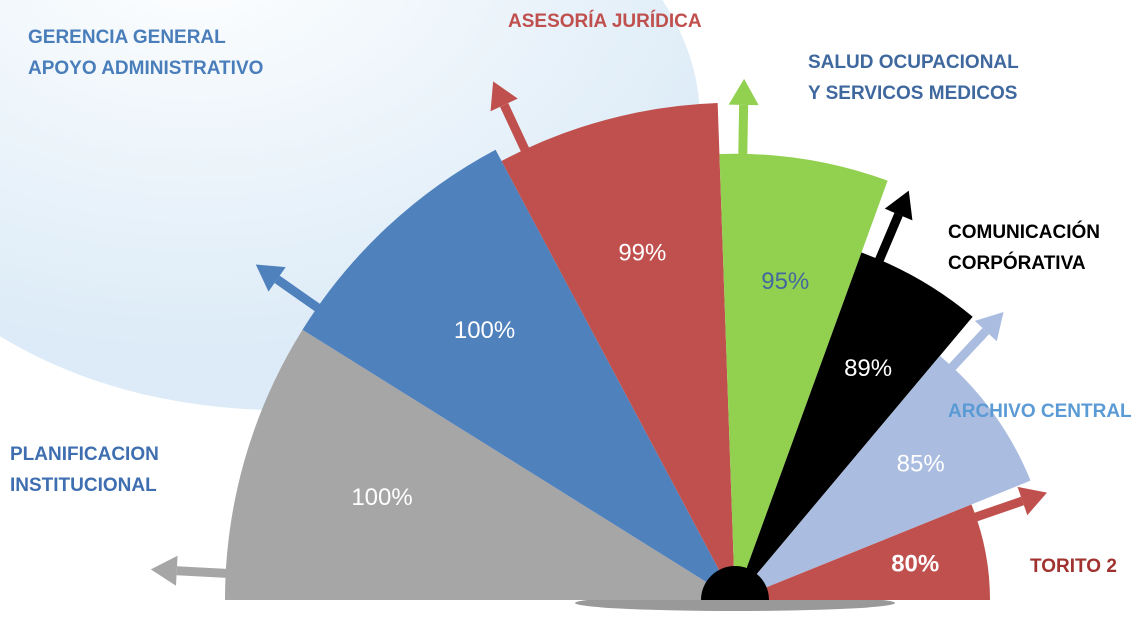 This screenshot has width=1142, height=634. Describe the element at coordinates (605, 21) in the screenshot. I see `category-label: ASESORÍA JURÍDICA` at that location.